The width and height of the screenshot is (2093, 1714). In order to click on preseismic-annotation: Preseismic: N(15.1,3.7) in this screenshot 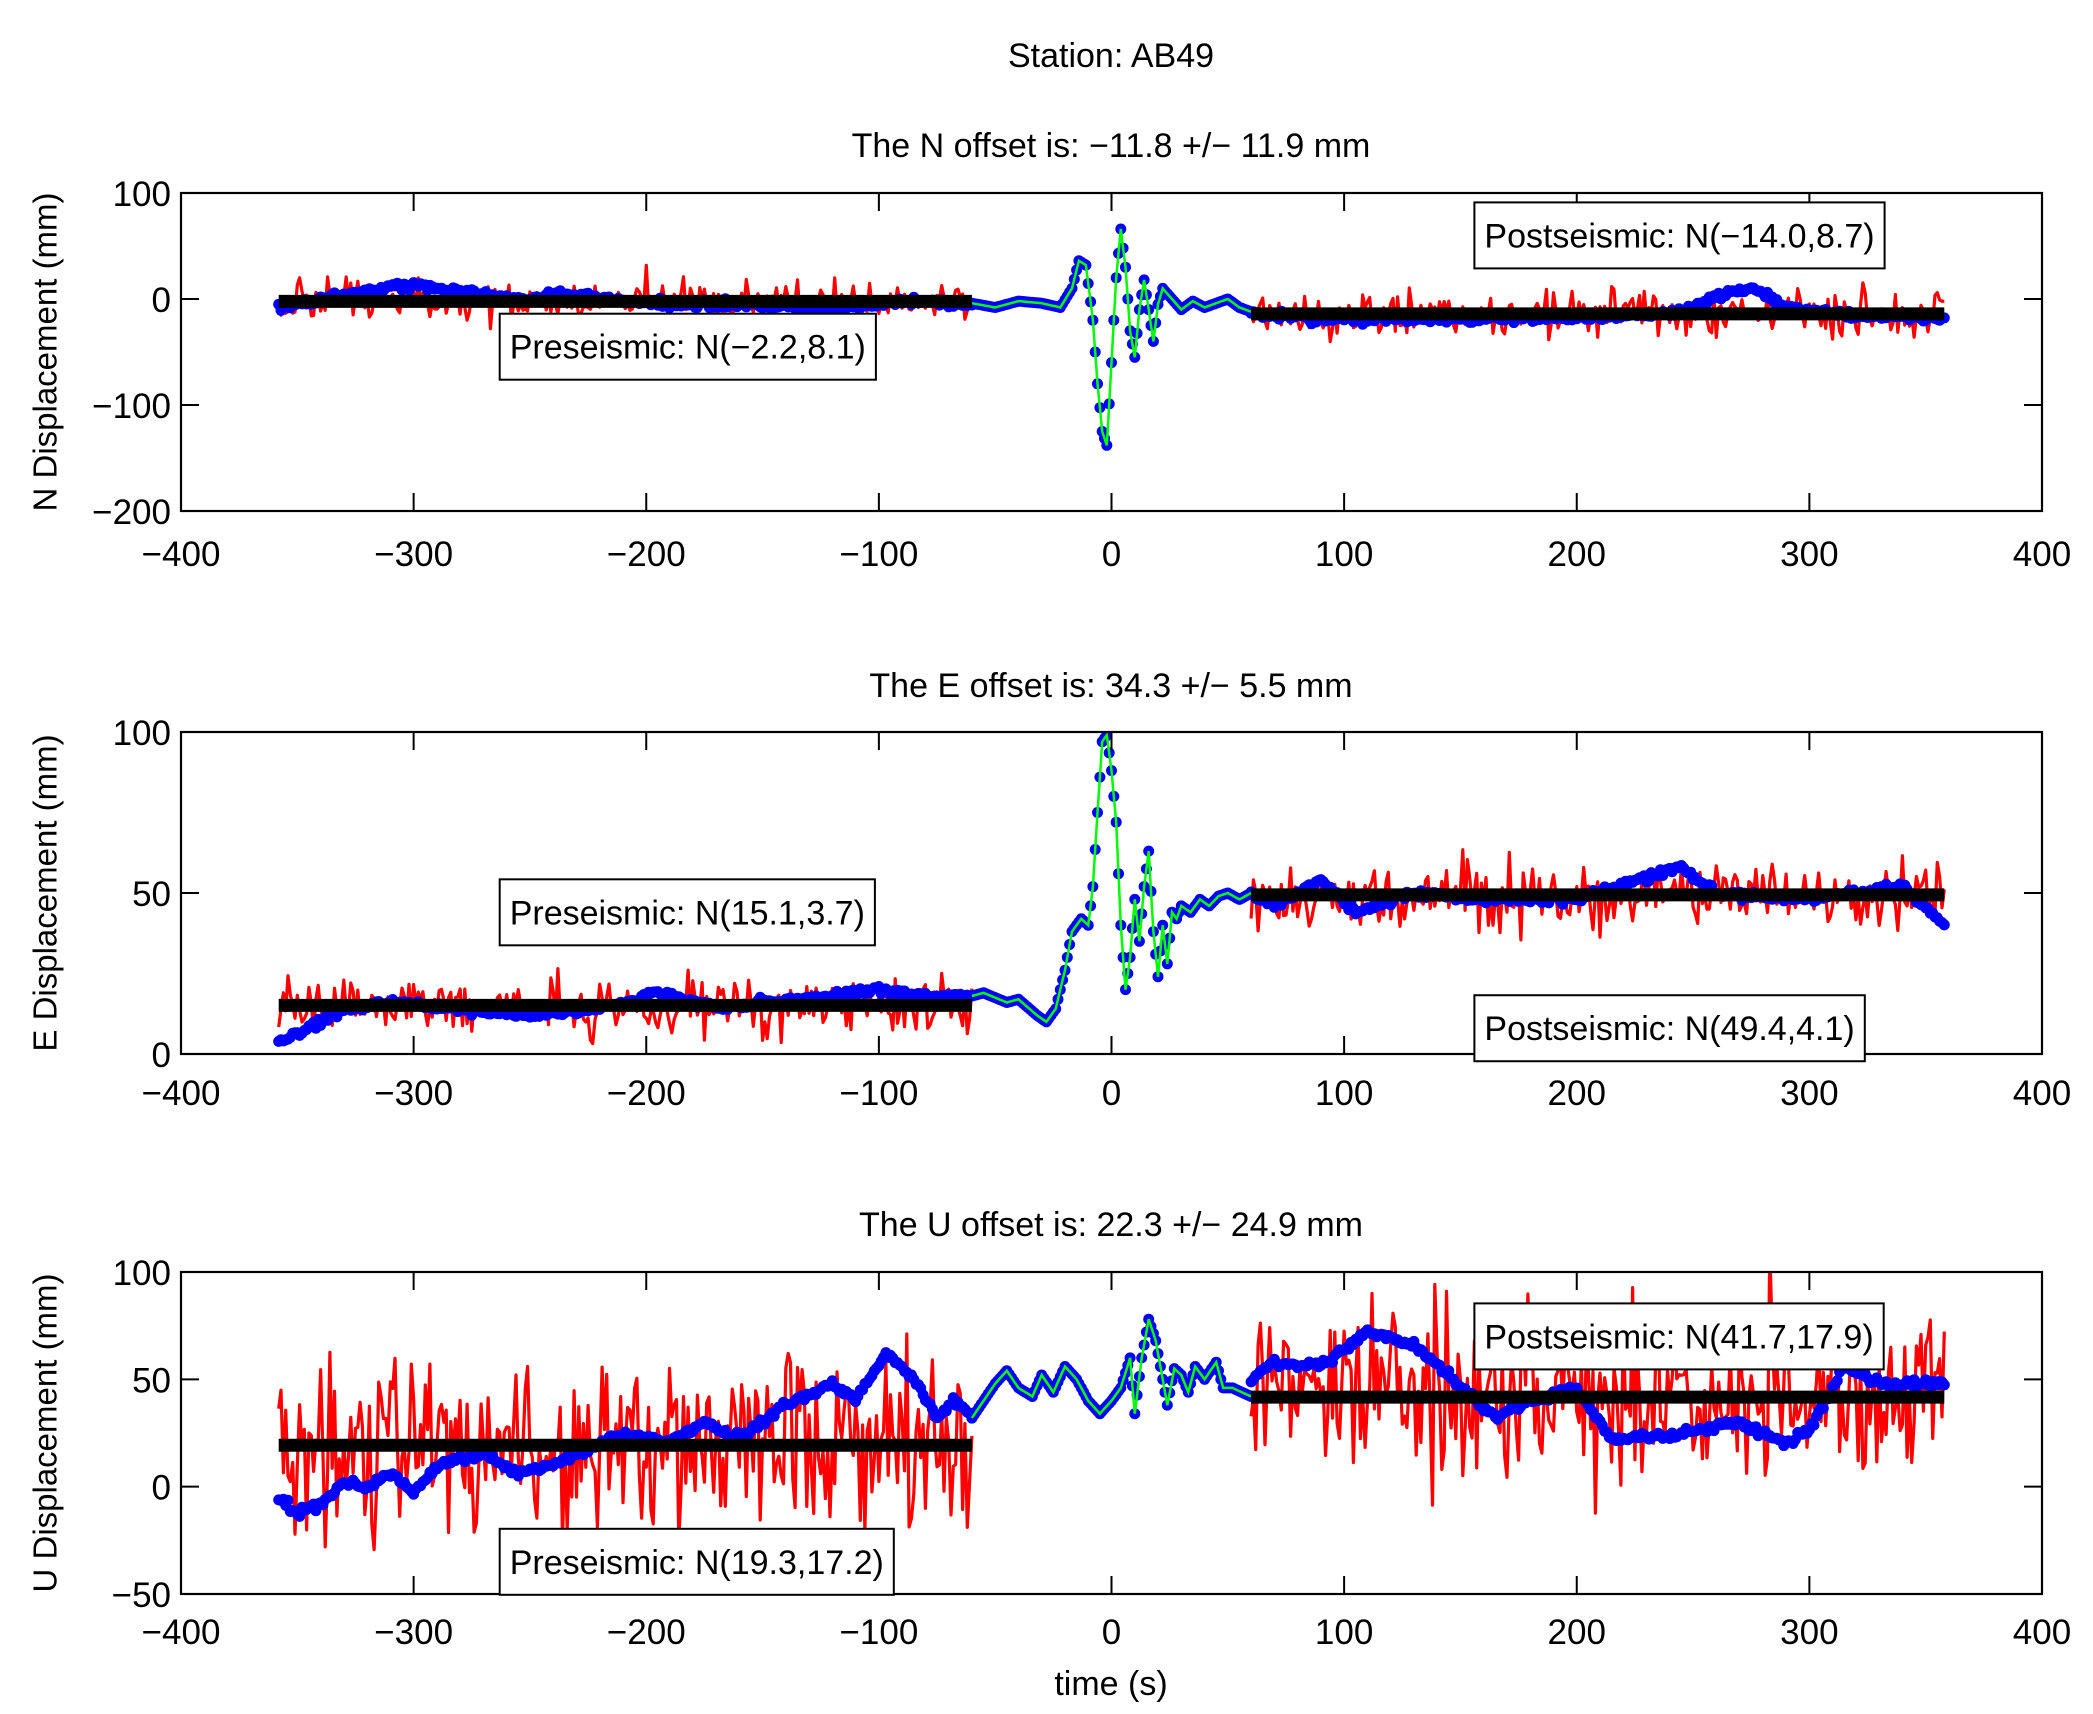, I will do `click(687, 912)`.